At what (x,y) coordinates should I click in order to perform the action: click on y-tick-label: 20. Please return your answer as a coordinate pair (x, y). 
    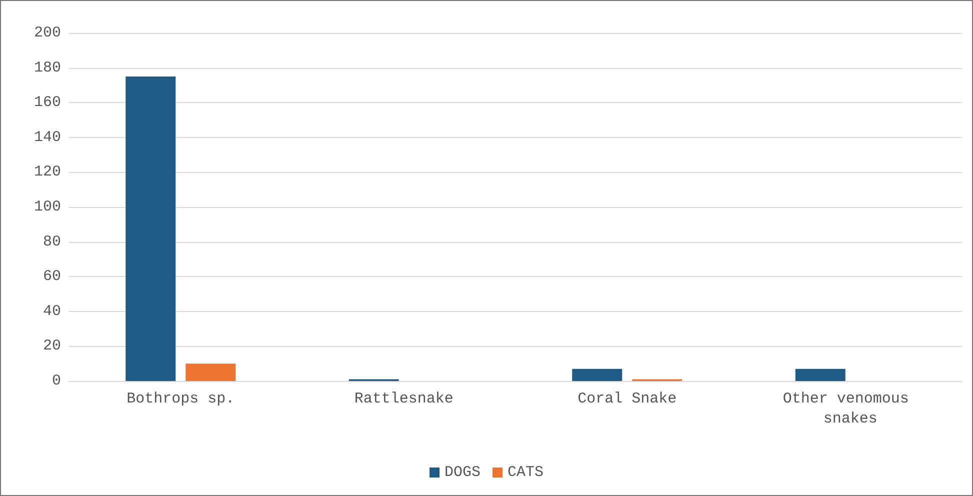
    Looking at the image, I should click on (51, 346).